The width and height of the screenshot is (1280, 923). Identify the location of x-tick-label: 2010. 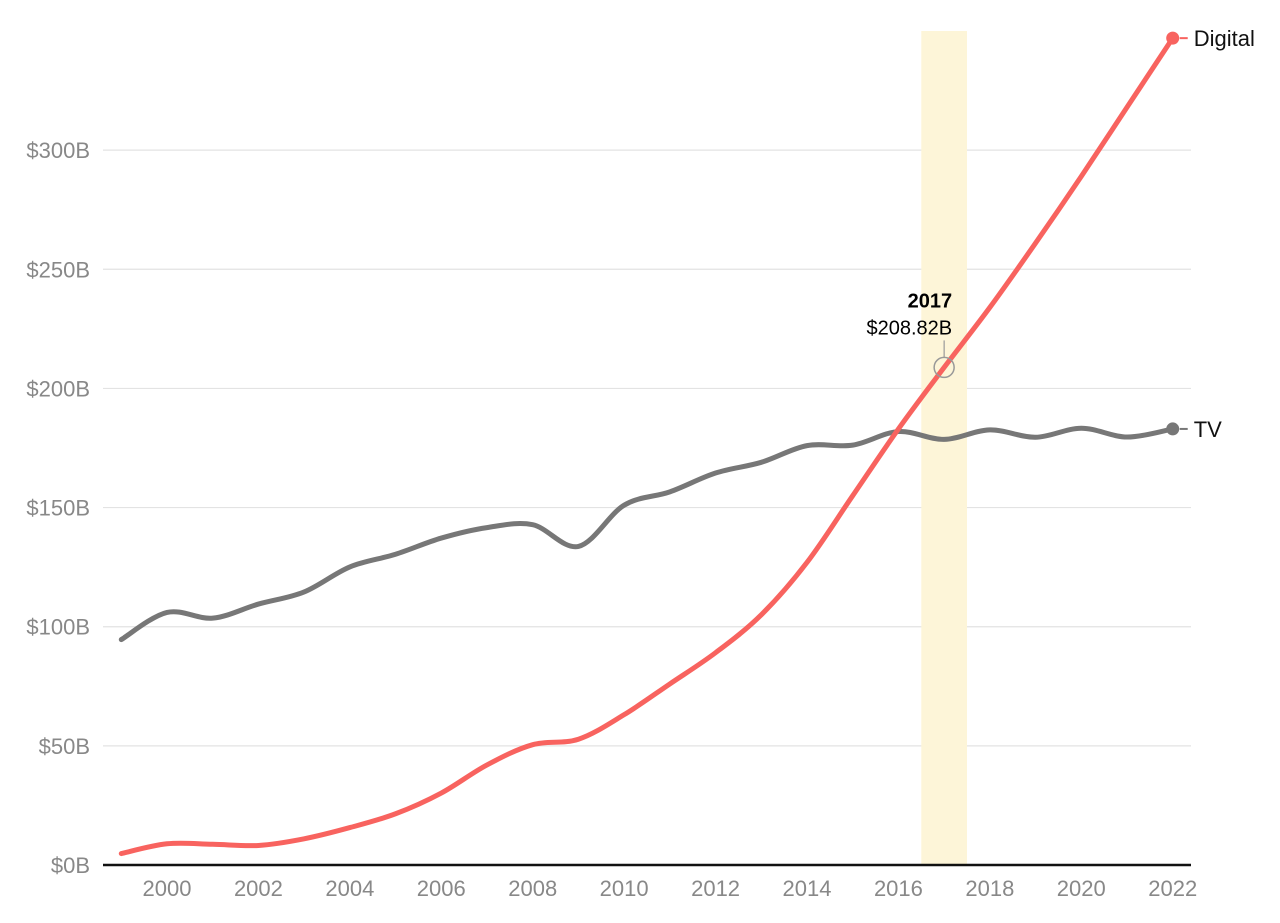
(624, 888).